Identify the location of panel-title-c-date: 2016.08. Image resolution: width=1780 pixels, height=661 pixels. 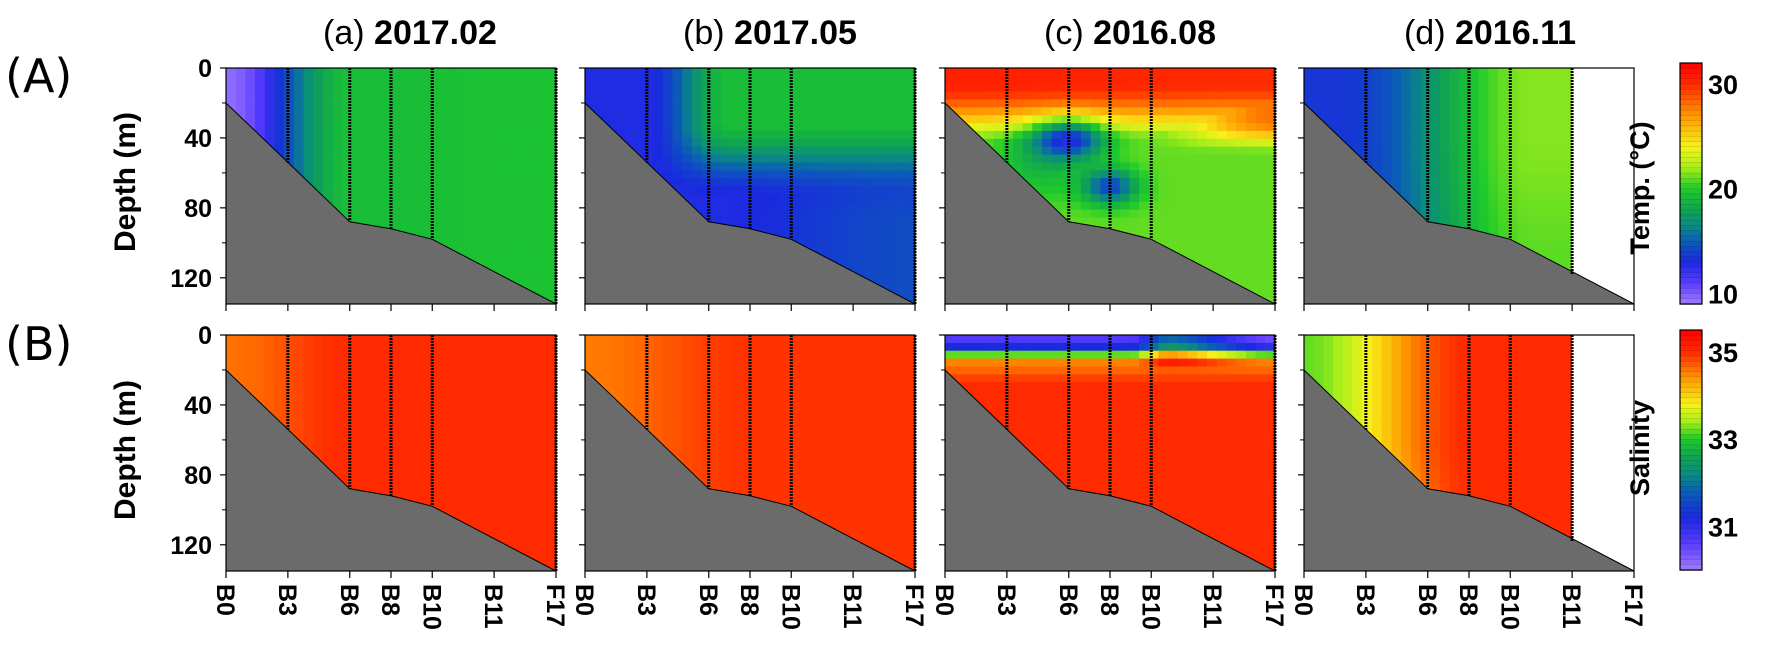
(1154, 33).